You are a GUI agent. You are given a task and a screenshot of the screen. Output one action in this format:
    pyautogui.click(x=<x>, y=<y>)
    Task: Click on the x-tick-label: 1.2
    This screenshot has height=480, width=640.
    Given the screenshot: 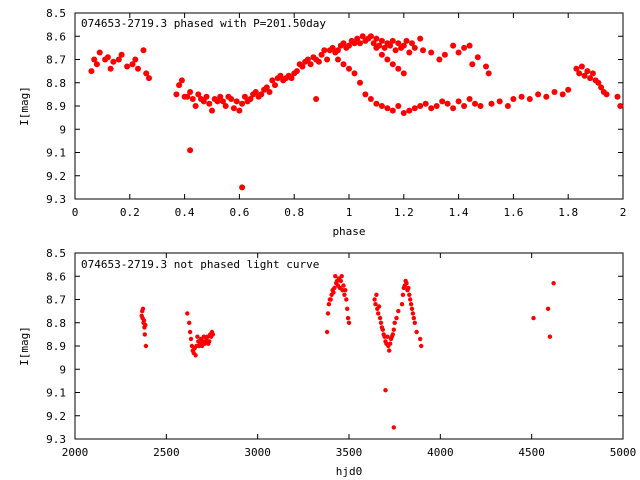 What is the action you would take?
    pyautogui.click(x=404, y=212)
    